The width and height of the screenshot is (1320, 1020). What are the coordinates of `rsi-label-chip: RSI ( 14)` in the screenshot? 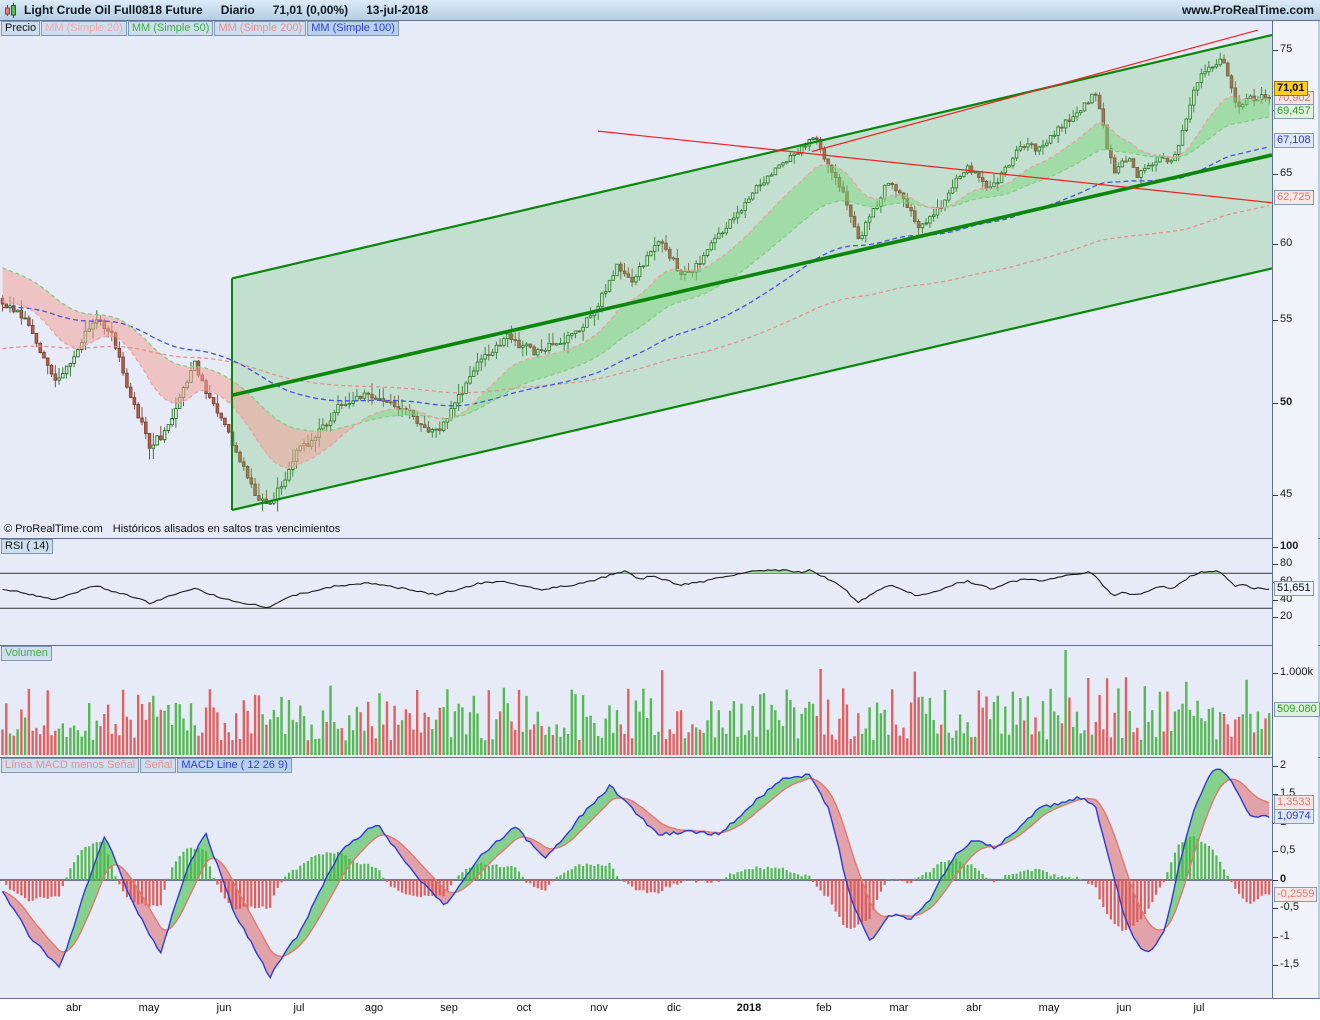 It's located at (27, 546).